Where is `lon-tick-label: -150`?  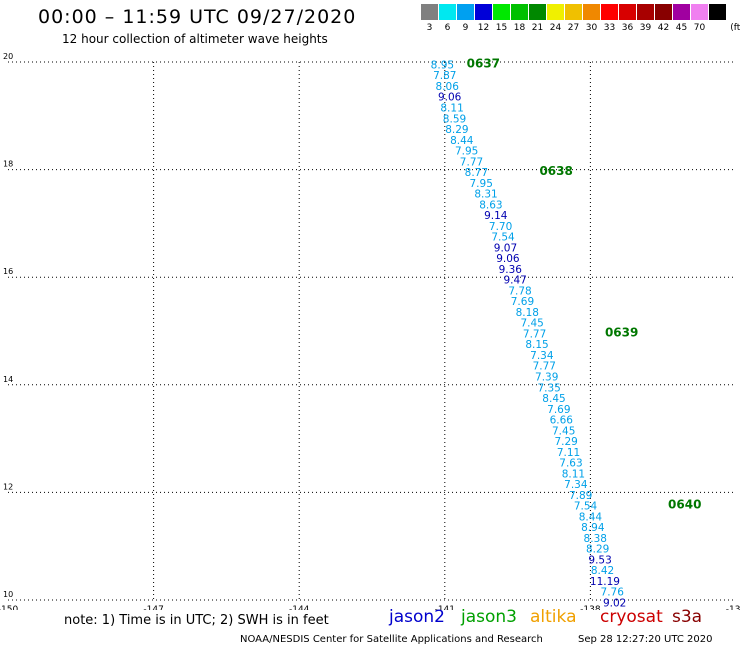 lon-tick-label: -150 is located at coordinates (9, 607).